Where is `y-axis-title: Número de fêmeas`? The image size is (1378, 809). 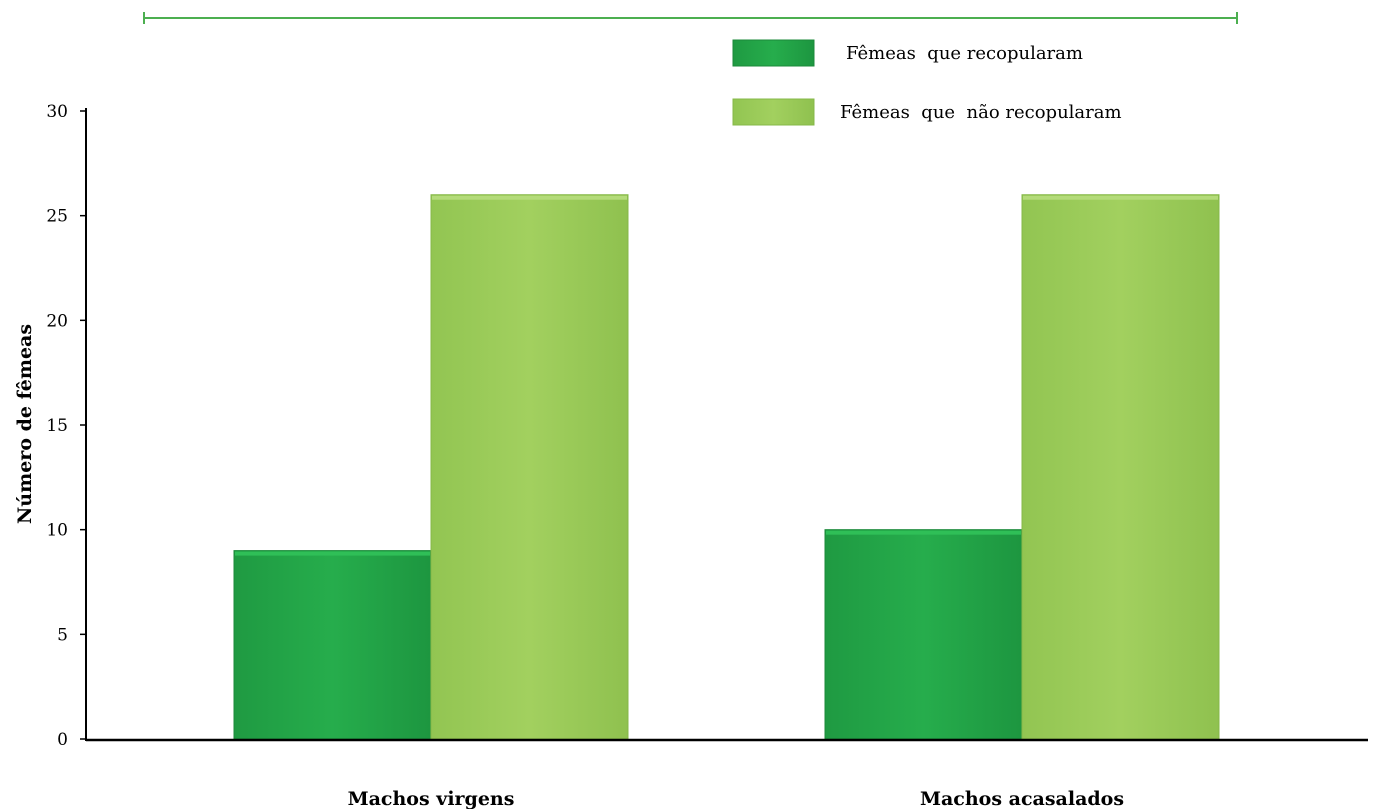 y-axis-title: Número de fêmeas is located at coordinates (25, 424).